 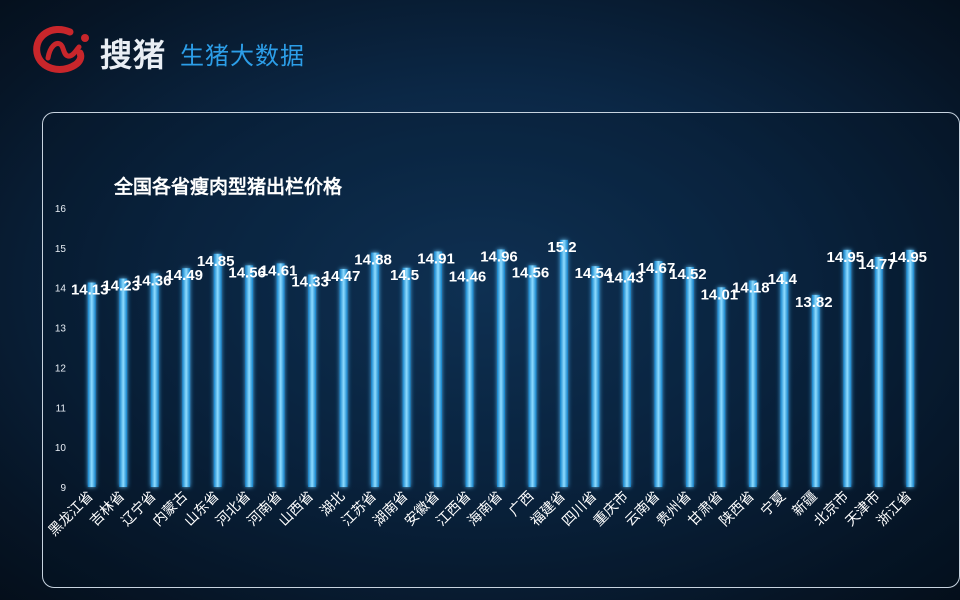 What do you see at coordinates (548, 509) in the screenshot?
I see `x-tick-label: 福建省` at bounding box center [548, 509].